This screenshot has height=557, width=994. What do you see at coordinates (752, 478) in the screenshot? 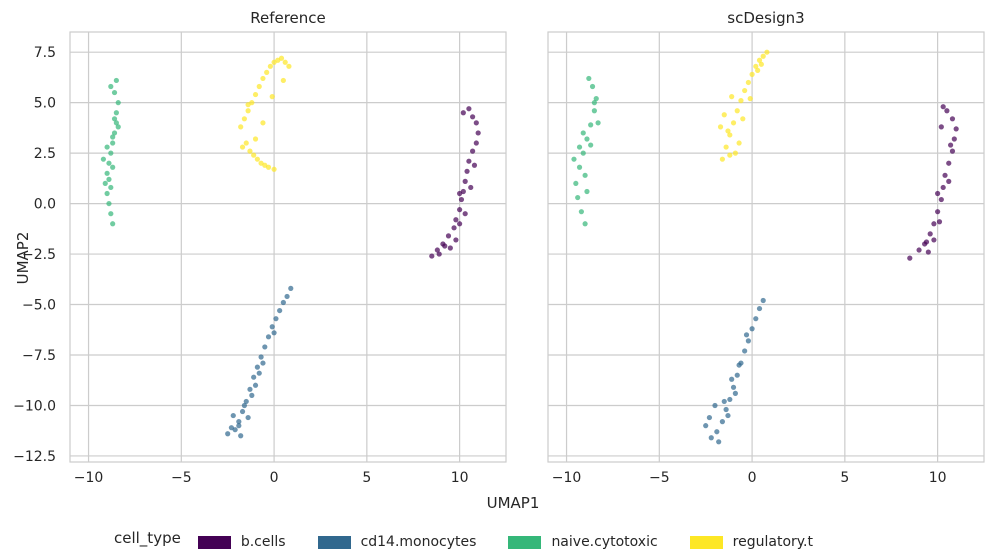
I see `x-tick-label: 0` at bounding box center [752, 478].